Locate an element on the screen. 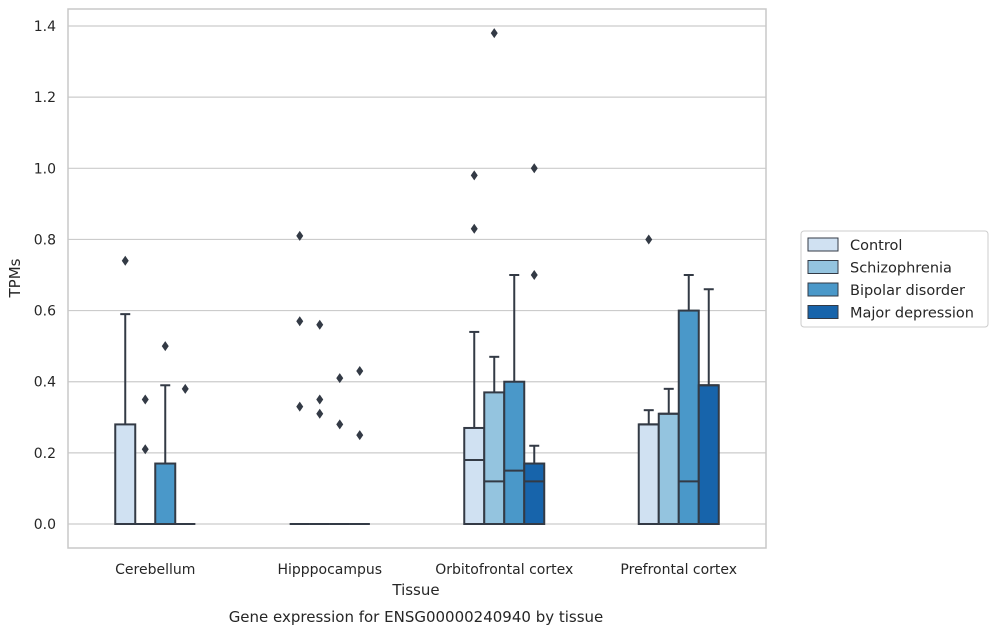  x-tick-label: Orbitofrontal cortex is located at coordinates (504, 570).